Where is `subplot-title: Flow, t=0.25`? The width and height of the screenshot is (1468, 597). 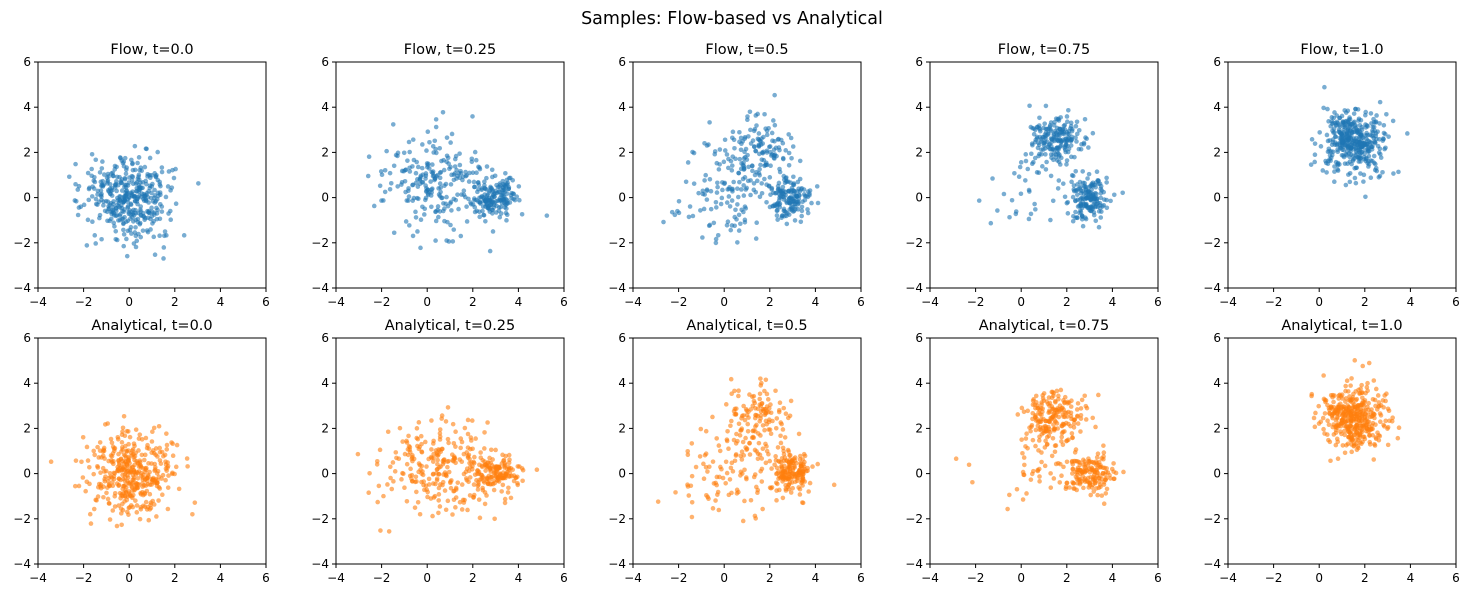 subplot-title: Flow, t=0.25 is located at coordinates (450, 50).